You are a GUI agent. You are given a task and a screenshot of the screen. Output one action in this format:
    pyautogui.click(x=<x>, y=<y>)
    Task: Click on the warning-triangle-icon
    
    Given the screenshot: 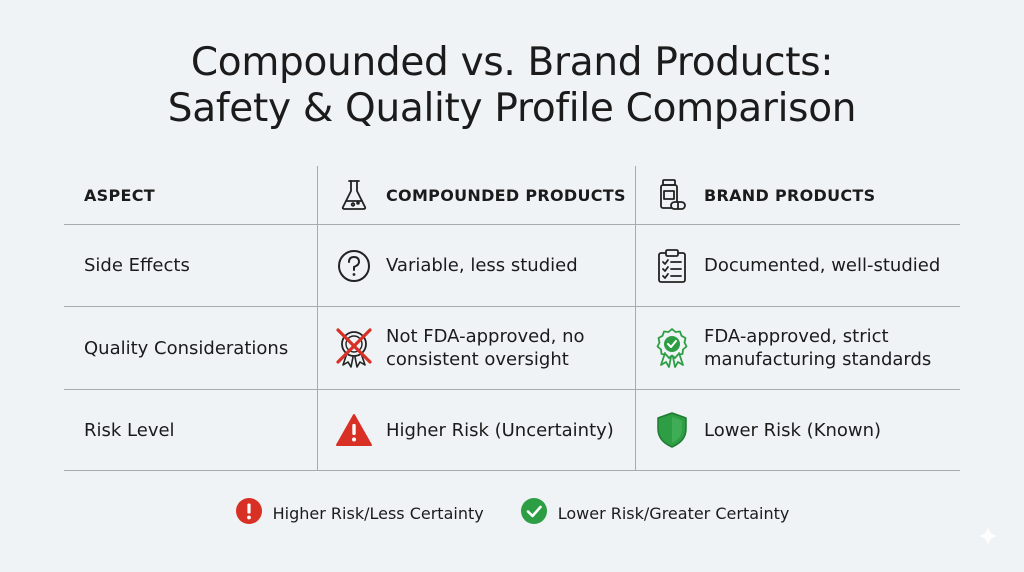 What is the action you would take?
    pyautogui.click(x=354, y=430)
    